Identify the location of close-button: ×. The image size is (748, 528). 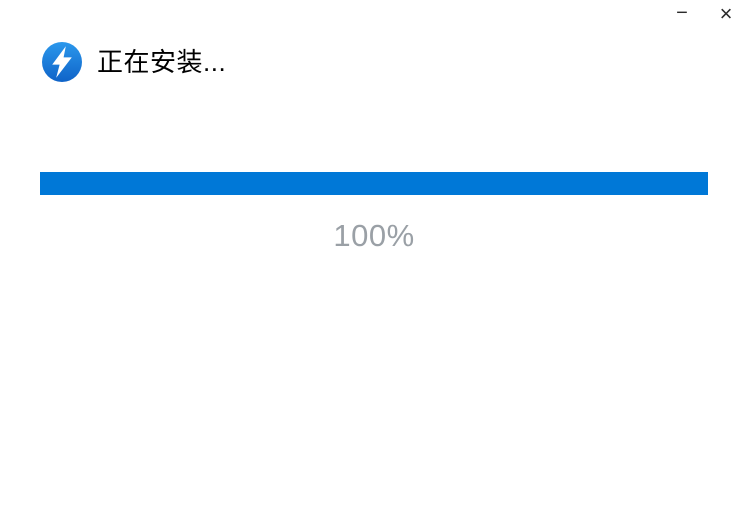
(726, 15).